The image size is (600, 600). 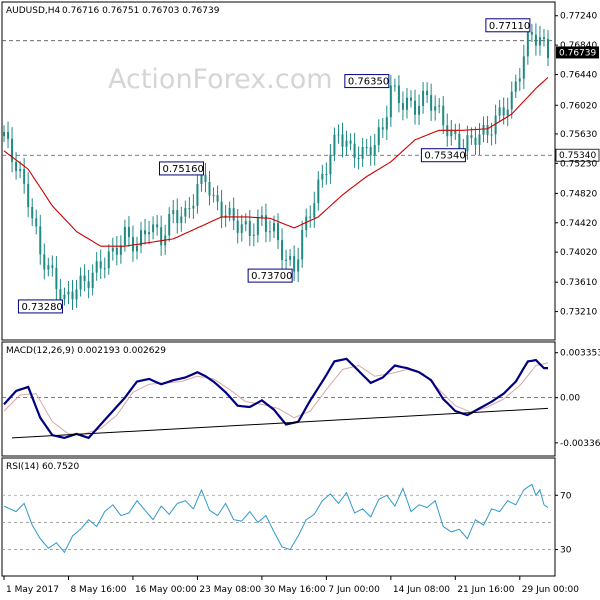 I want to click on annotation-label: 0.77110, so click(x=509, y=26).